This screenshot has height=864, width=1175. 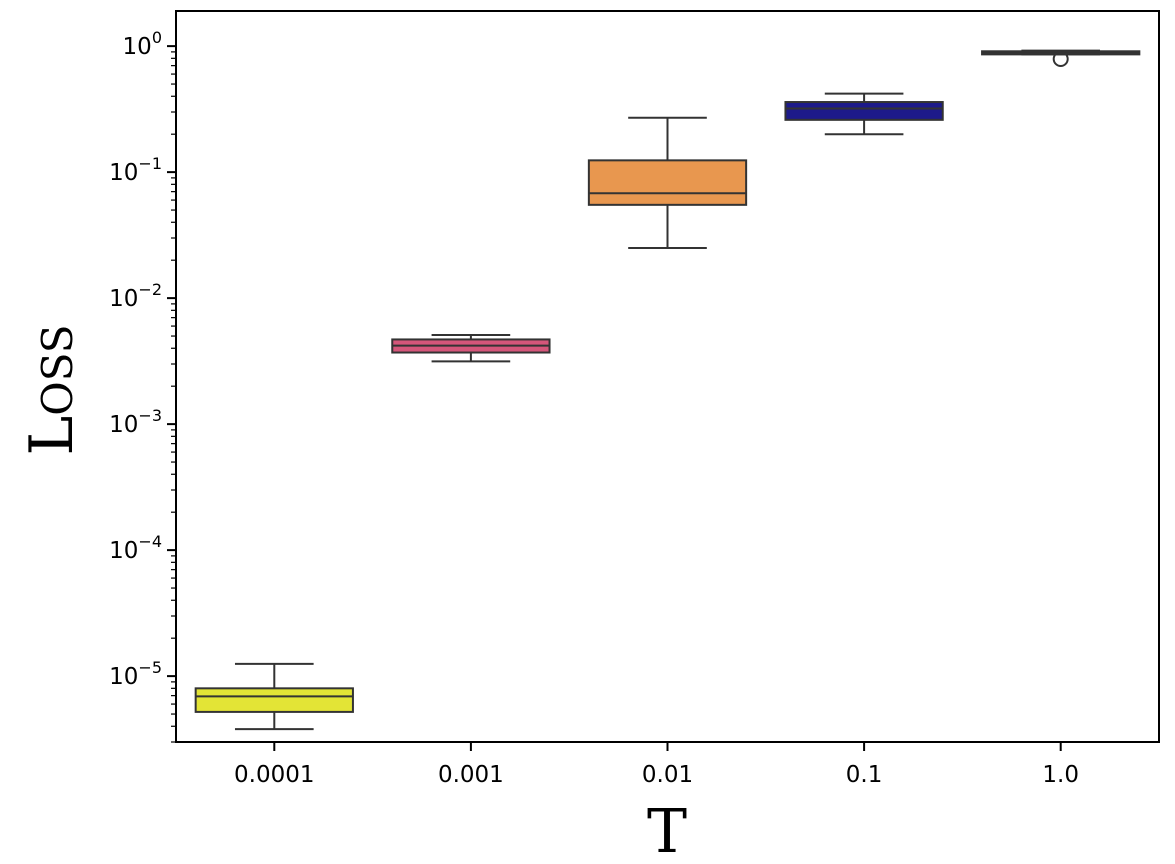 I want to click on box-1.0, so click(x=1061, y=58).